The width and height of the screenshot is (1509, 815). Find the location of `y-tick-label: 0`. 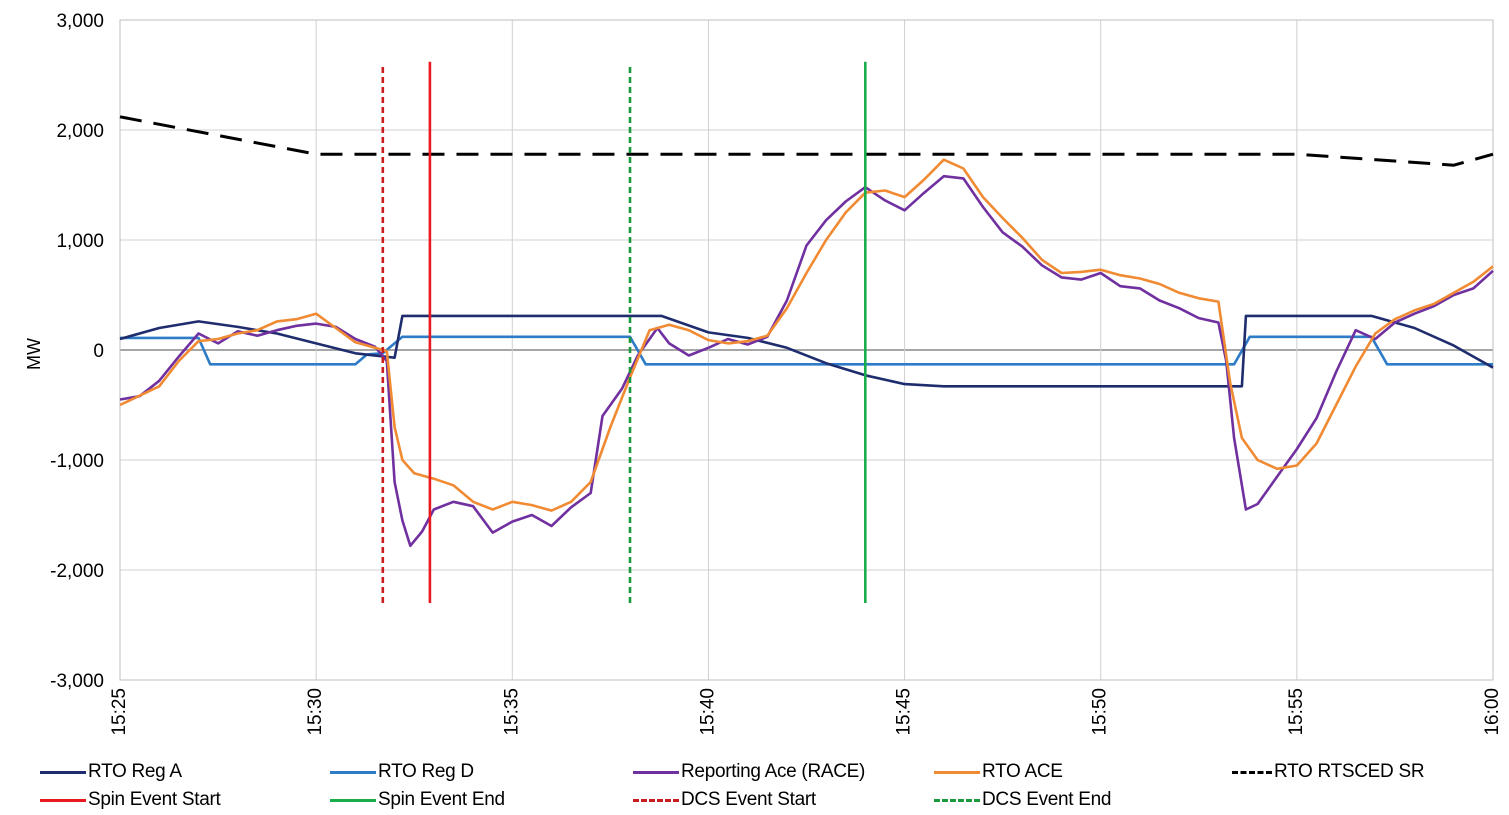

y-tick-label: 0 is located at coordinates (98, 351).